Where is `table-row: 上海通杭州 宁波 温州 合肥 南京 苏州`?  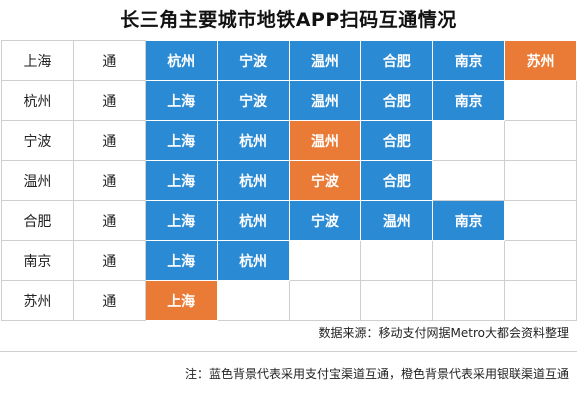 table-row: 上海通杭州 宁波 温州 合肥 南京 苏州 is located at coordinates (289, 60).